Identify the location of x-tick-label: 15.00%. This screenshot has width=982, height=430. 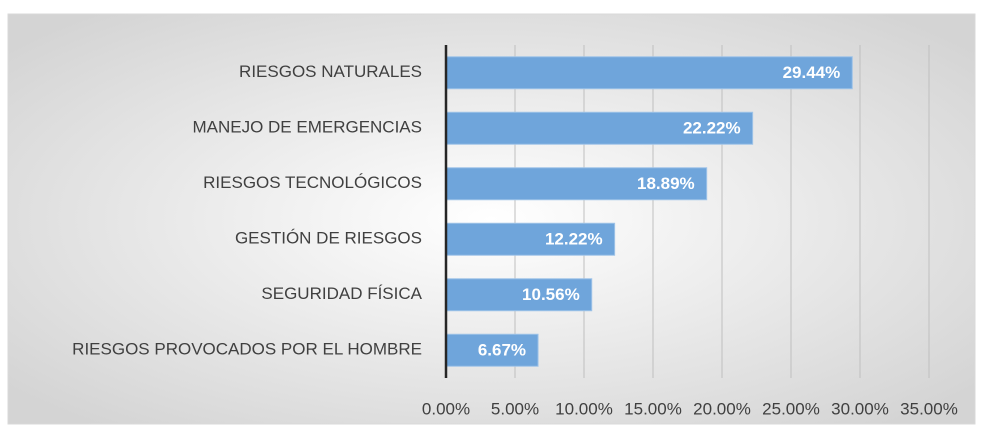
(653, 408).